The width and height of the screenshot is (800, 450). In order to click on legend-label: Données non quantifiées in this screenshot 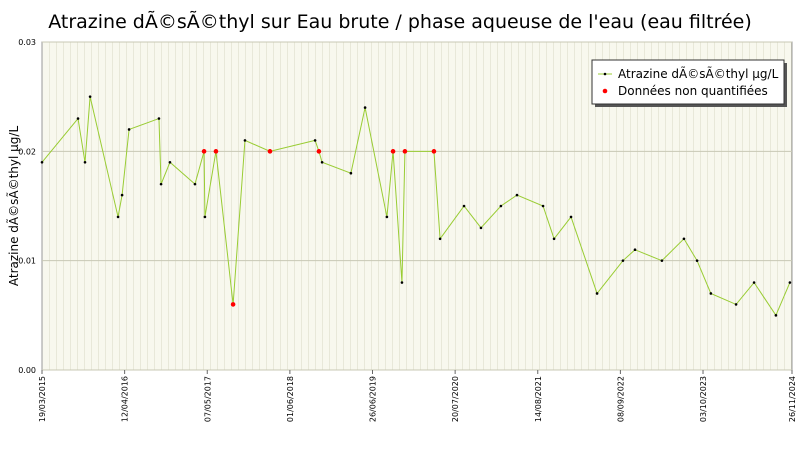, I will do `click(693, 91)`.